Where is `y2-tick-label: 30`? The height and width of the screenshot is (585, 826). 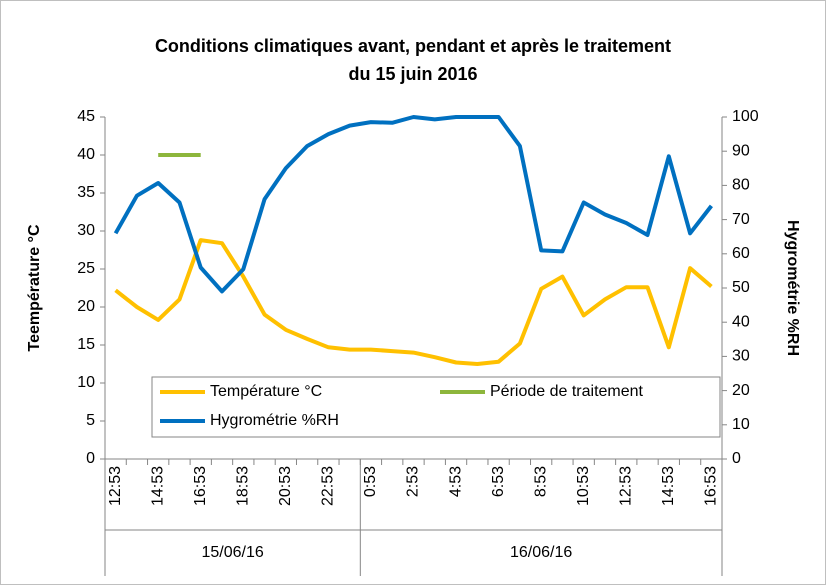
y2-tick-label: 30 is located at coordinates (741, 356).